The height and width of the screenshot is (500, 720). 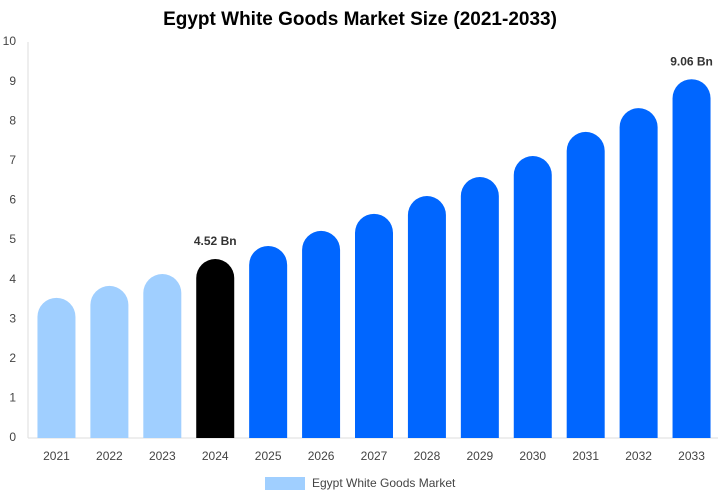 I want to click on legend-label: Egypt White Goods Market, so click(x=384, y=483).